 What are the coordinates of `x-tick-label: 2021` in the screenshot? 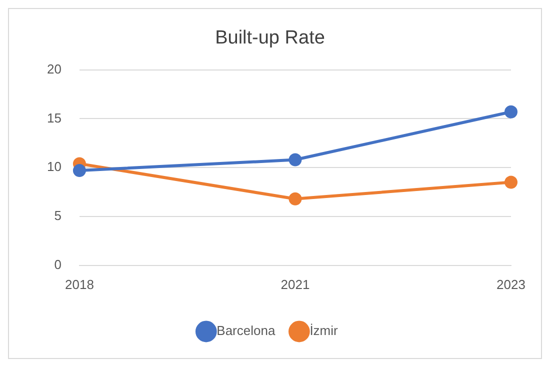 It's located at (295, 284).